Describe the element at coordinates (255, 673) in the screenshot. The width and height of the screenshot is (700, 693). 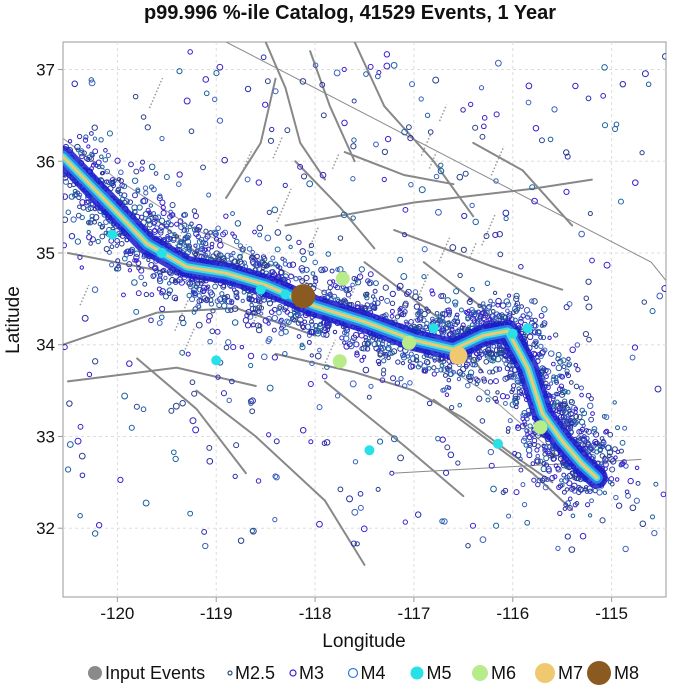
I see `legend-label: M2.5` at that location.